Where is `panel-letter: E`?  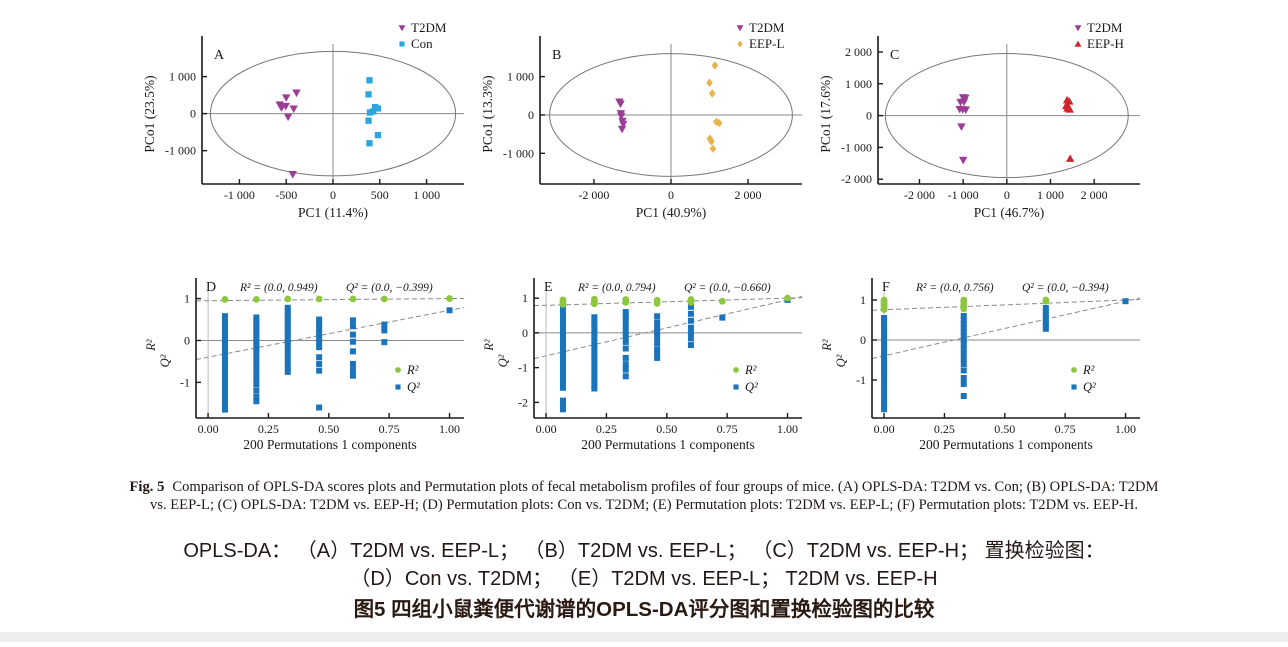
panel-letter: E is located at coordinates (548, 287).